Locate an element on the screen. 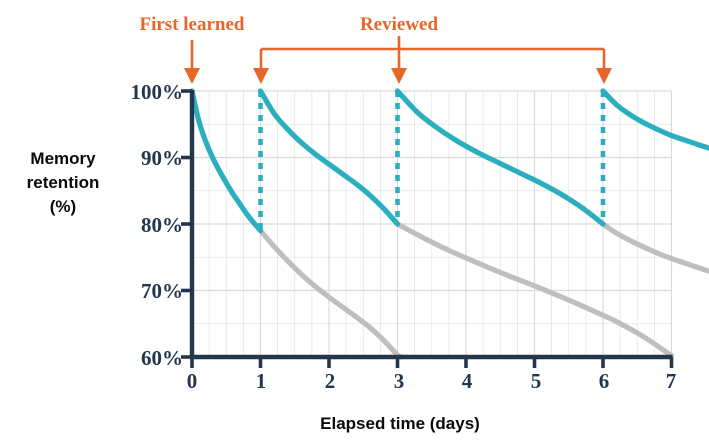  x-tick-label-0: 0 is located at coordinates (192, 381).